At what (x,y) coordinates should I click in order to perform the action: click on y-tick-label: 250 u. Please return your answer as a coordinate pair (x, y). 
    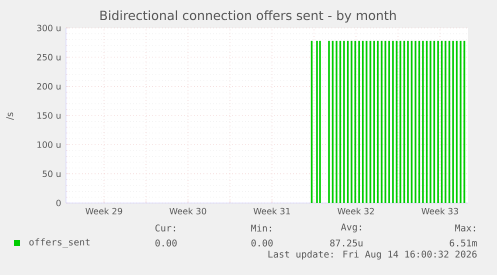
    Looking at the image, I should click on (48, 57).